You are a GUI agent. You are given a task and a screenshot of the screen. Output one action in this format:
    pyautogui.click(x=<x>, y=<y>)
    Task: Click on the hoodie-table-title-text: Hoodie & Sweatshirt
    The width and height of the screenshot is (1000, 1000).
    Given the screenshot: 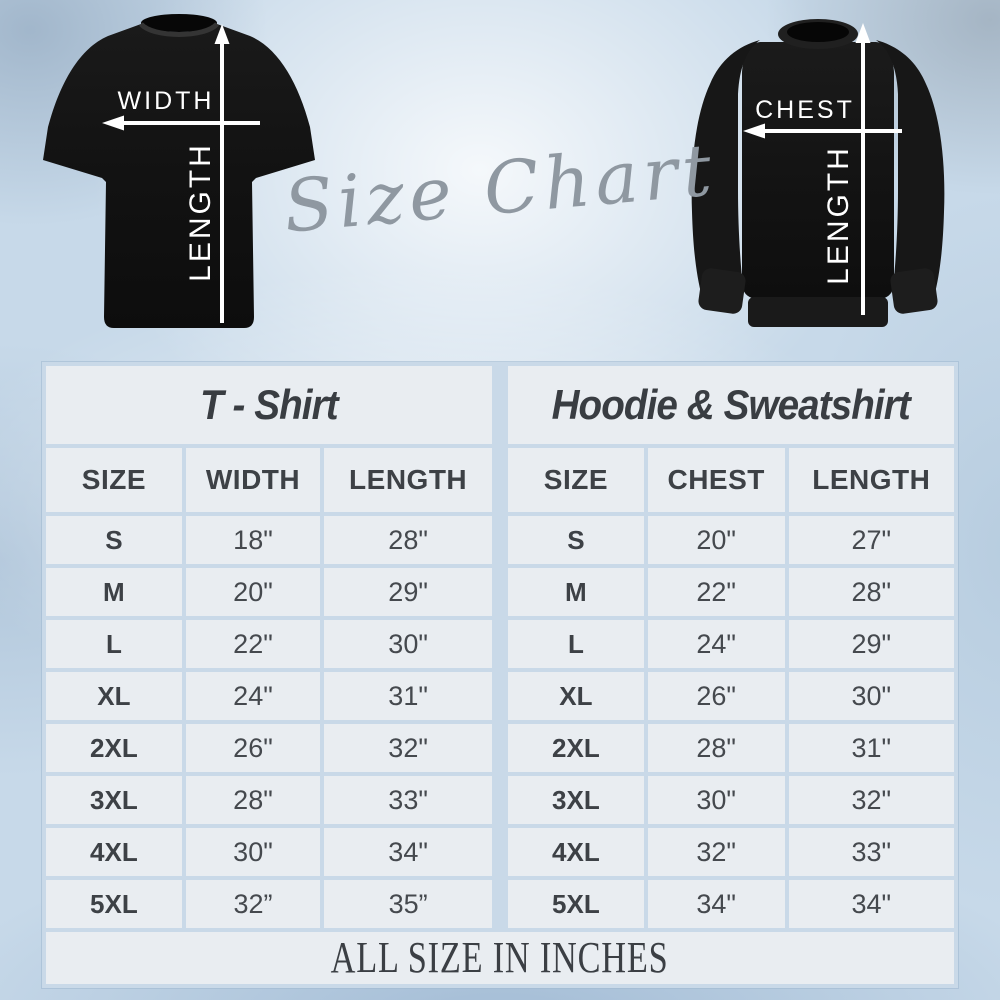 What is the action you would take?
    pyautogui.click(x=731, y=404)
    